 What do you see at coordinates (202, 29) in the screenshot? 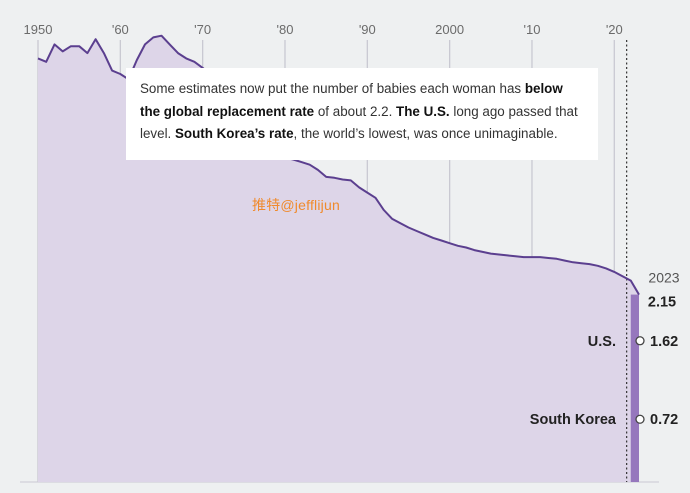
I see `tick-label-1970: '70` at bounding box center [202, 29].